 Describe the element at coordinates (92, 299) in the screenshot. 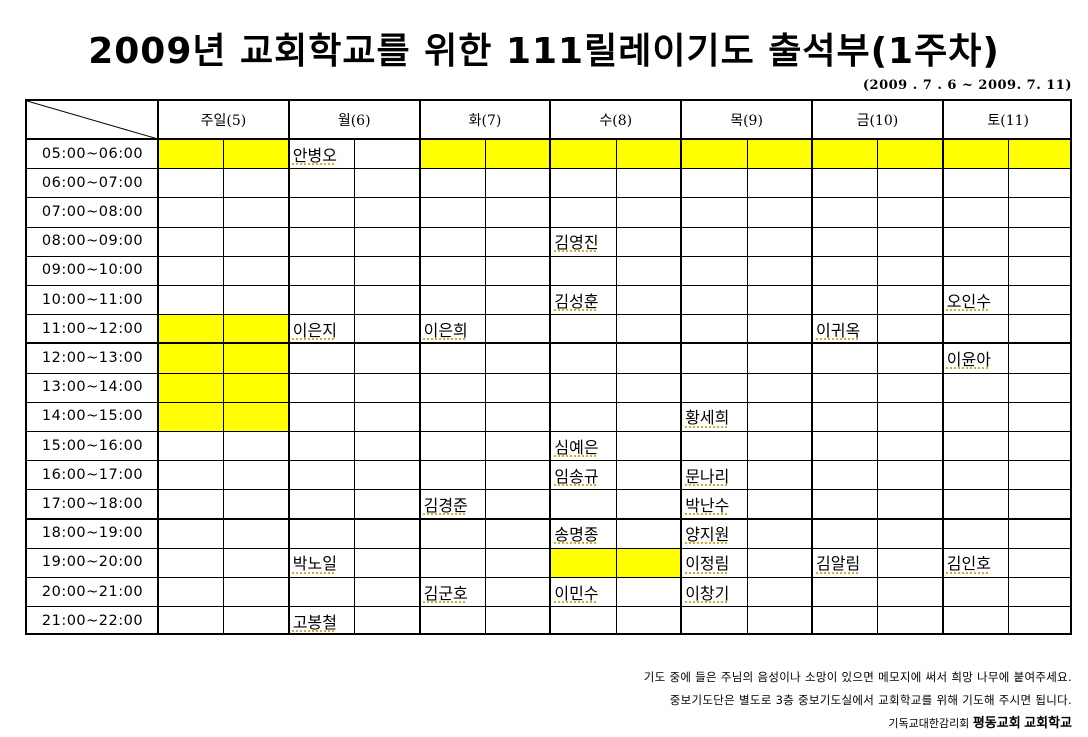

I see `time-slot-label: 10:00~11:00` at that location.